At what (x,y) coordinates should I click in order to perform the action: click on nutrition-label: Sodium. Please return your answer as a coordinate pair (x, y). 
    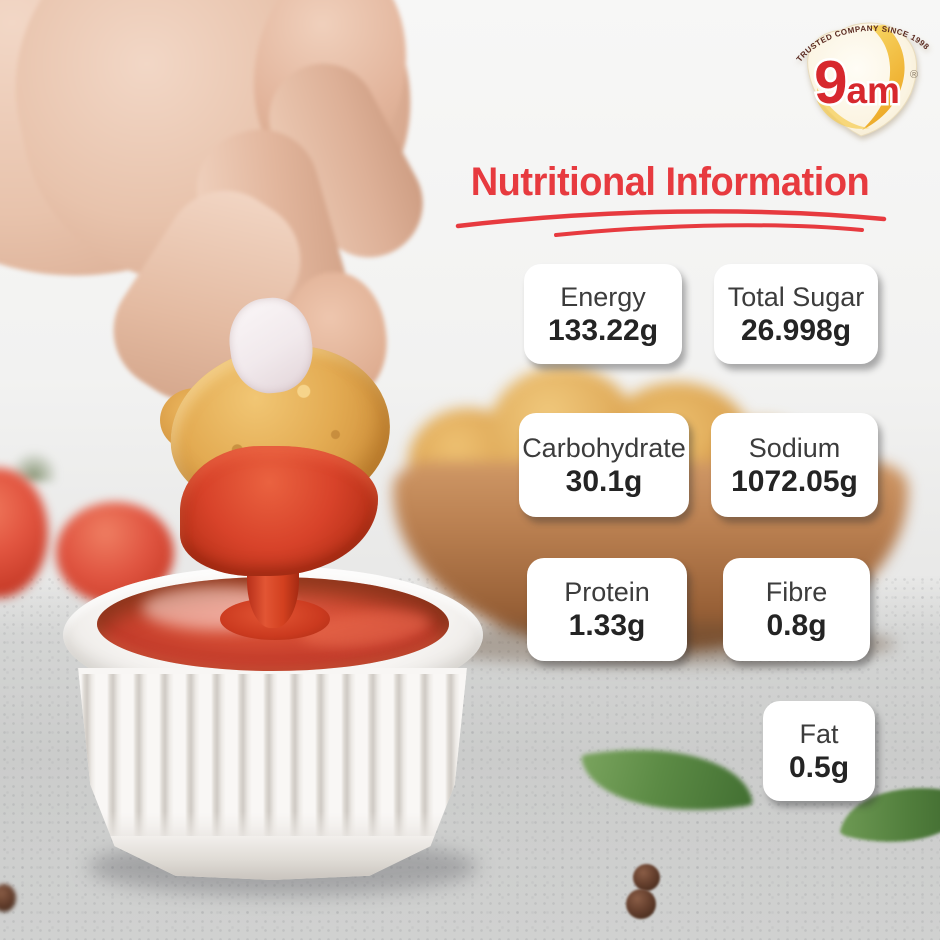
    Looking at the image, I should click on (794, 447).